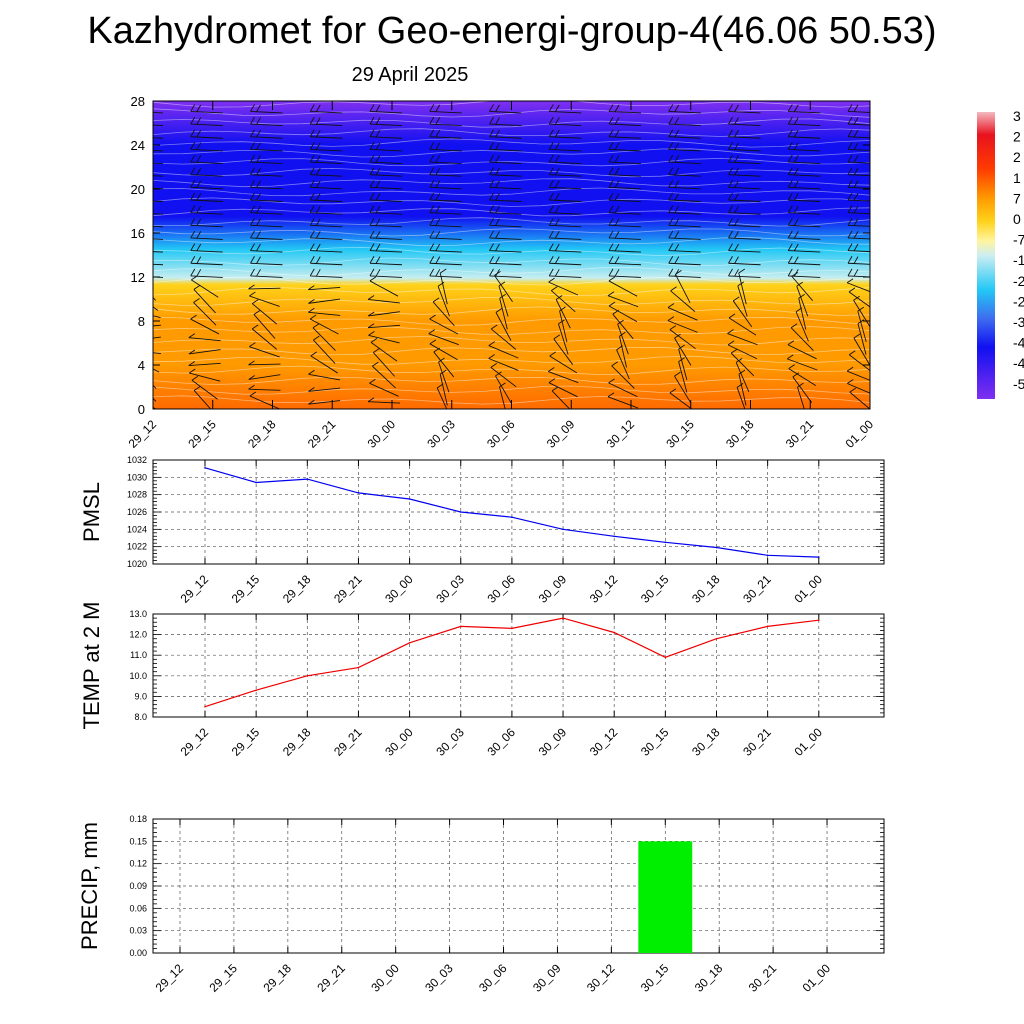 Image resolution: width=1024 pixels, height=1024 pixels. Describe the element at coordinates (518, 886) in the screenshot. I see `precip-grid` at that location.